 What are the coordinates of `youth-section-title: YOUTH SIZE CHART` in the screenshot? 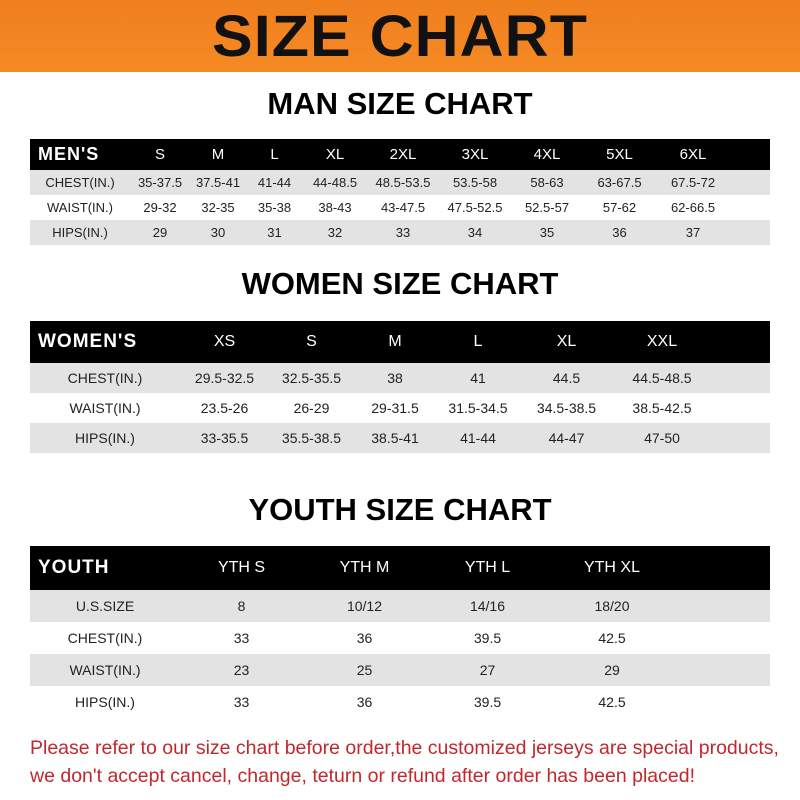 It's located at (400, 509).